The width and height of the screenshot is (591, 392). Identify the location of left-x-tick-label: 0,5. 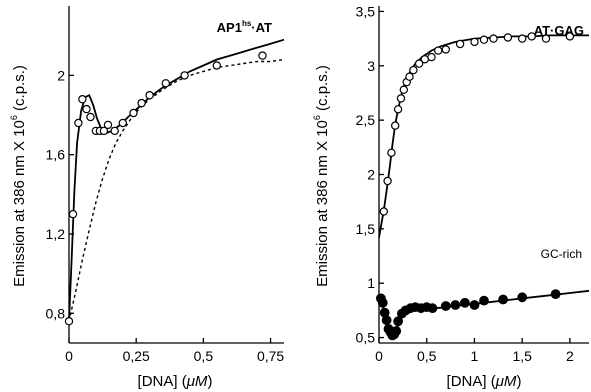
(204, 356).